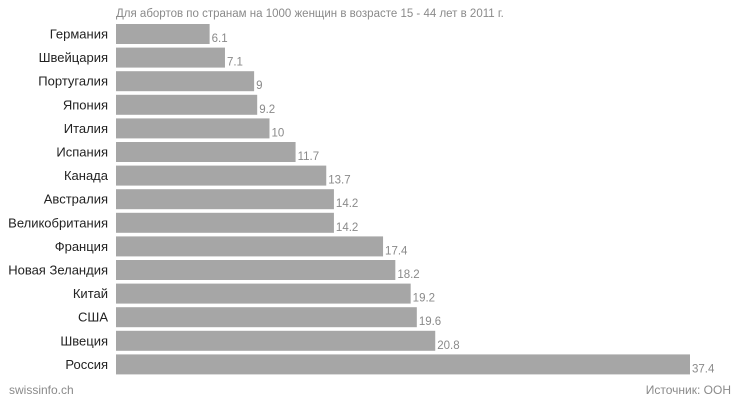 This screenshot has width=740, height=400. I want to click on value-label-13: 20.8, so click(448, 346).